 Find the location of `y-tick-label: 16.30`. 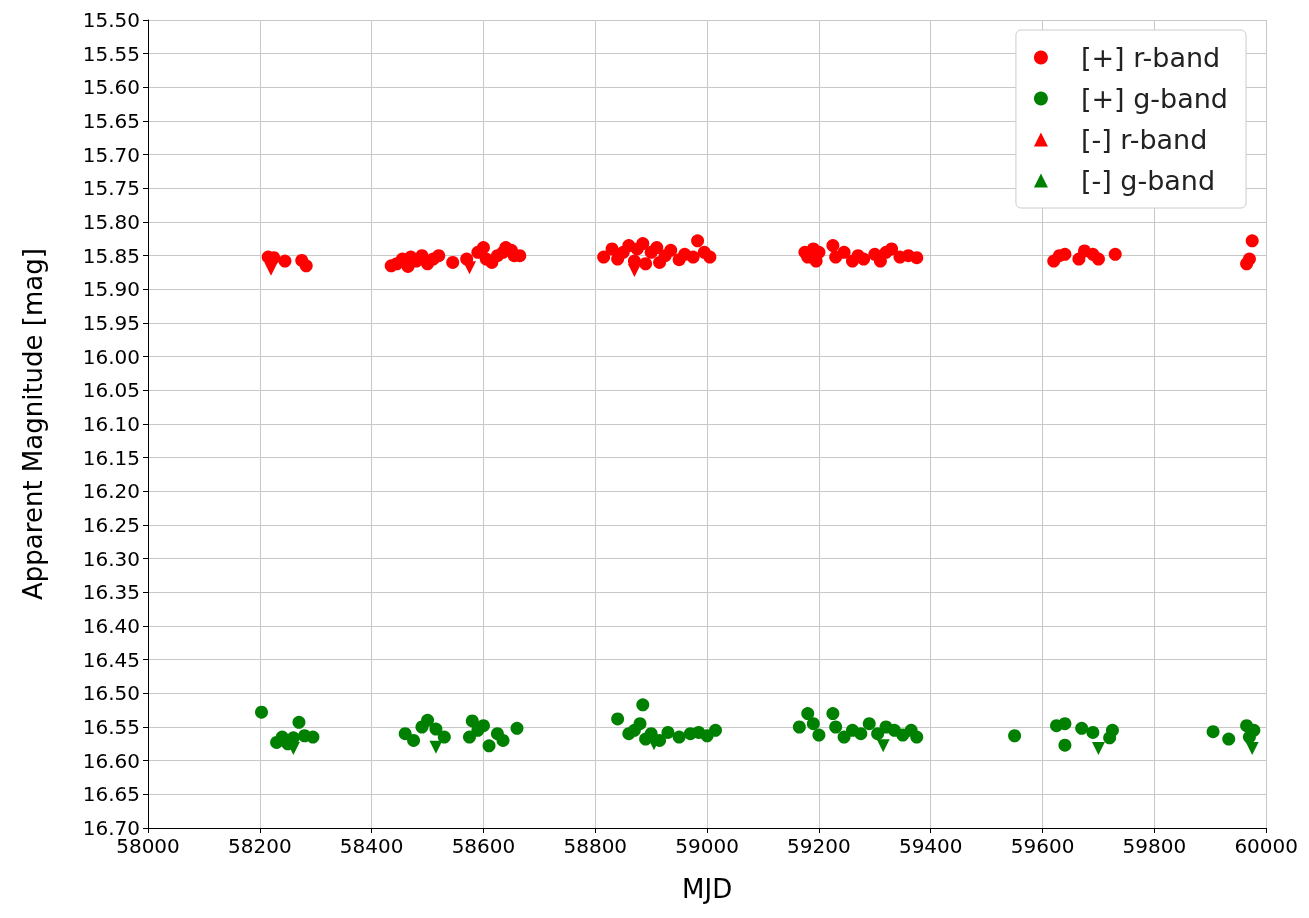

y-tick-label: 16.30 is located at coordinates (111, 558).